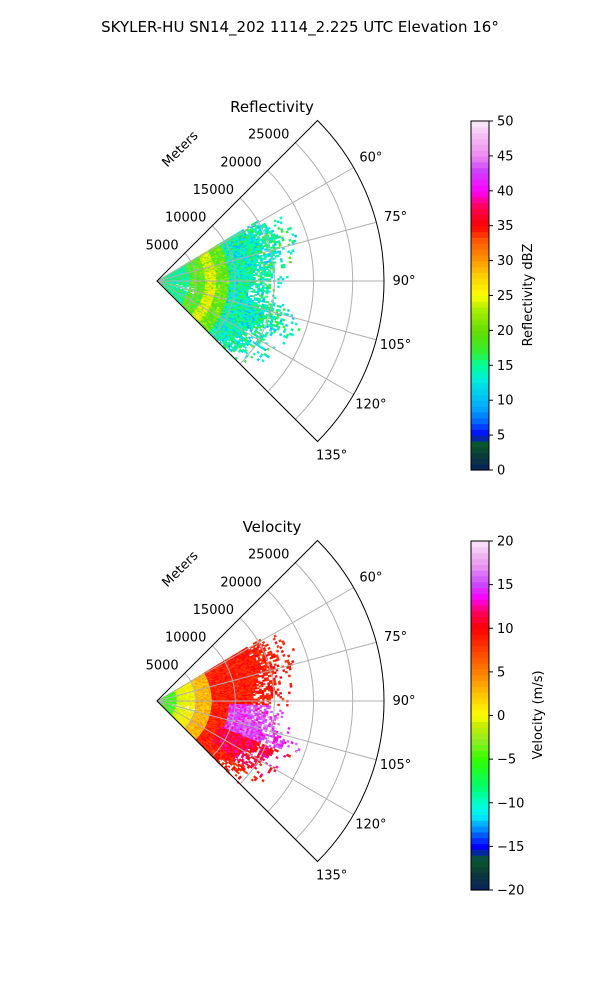 Image resolution: width=600 pixels, height=1000 pixels. I want to click on reflectivity-colorbar-tick-label: 50, so click(505, 122).